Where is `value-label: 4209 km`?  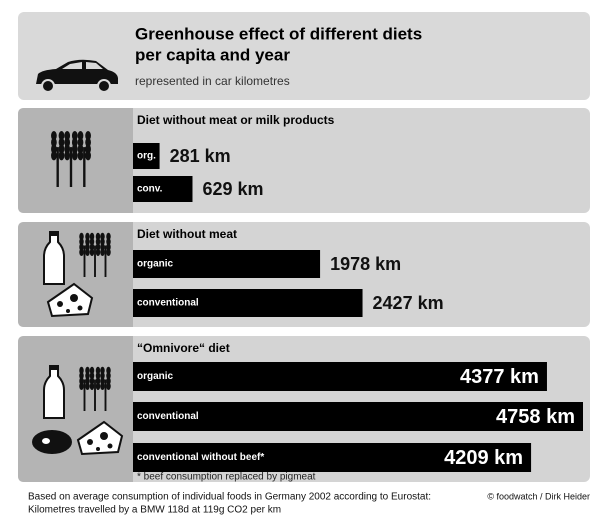
value-label: 4209 km is located at coordinates (483, 458).